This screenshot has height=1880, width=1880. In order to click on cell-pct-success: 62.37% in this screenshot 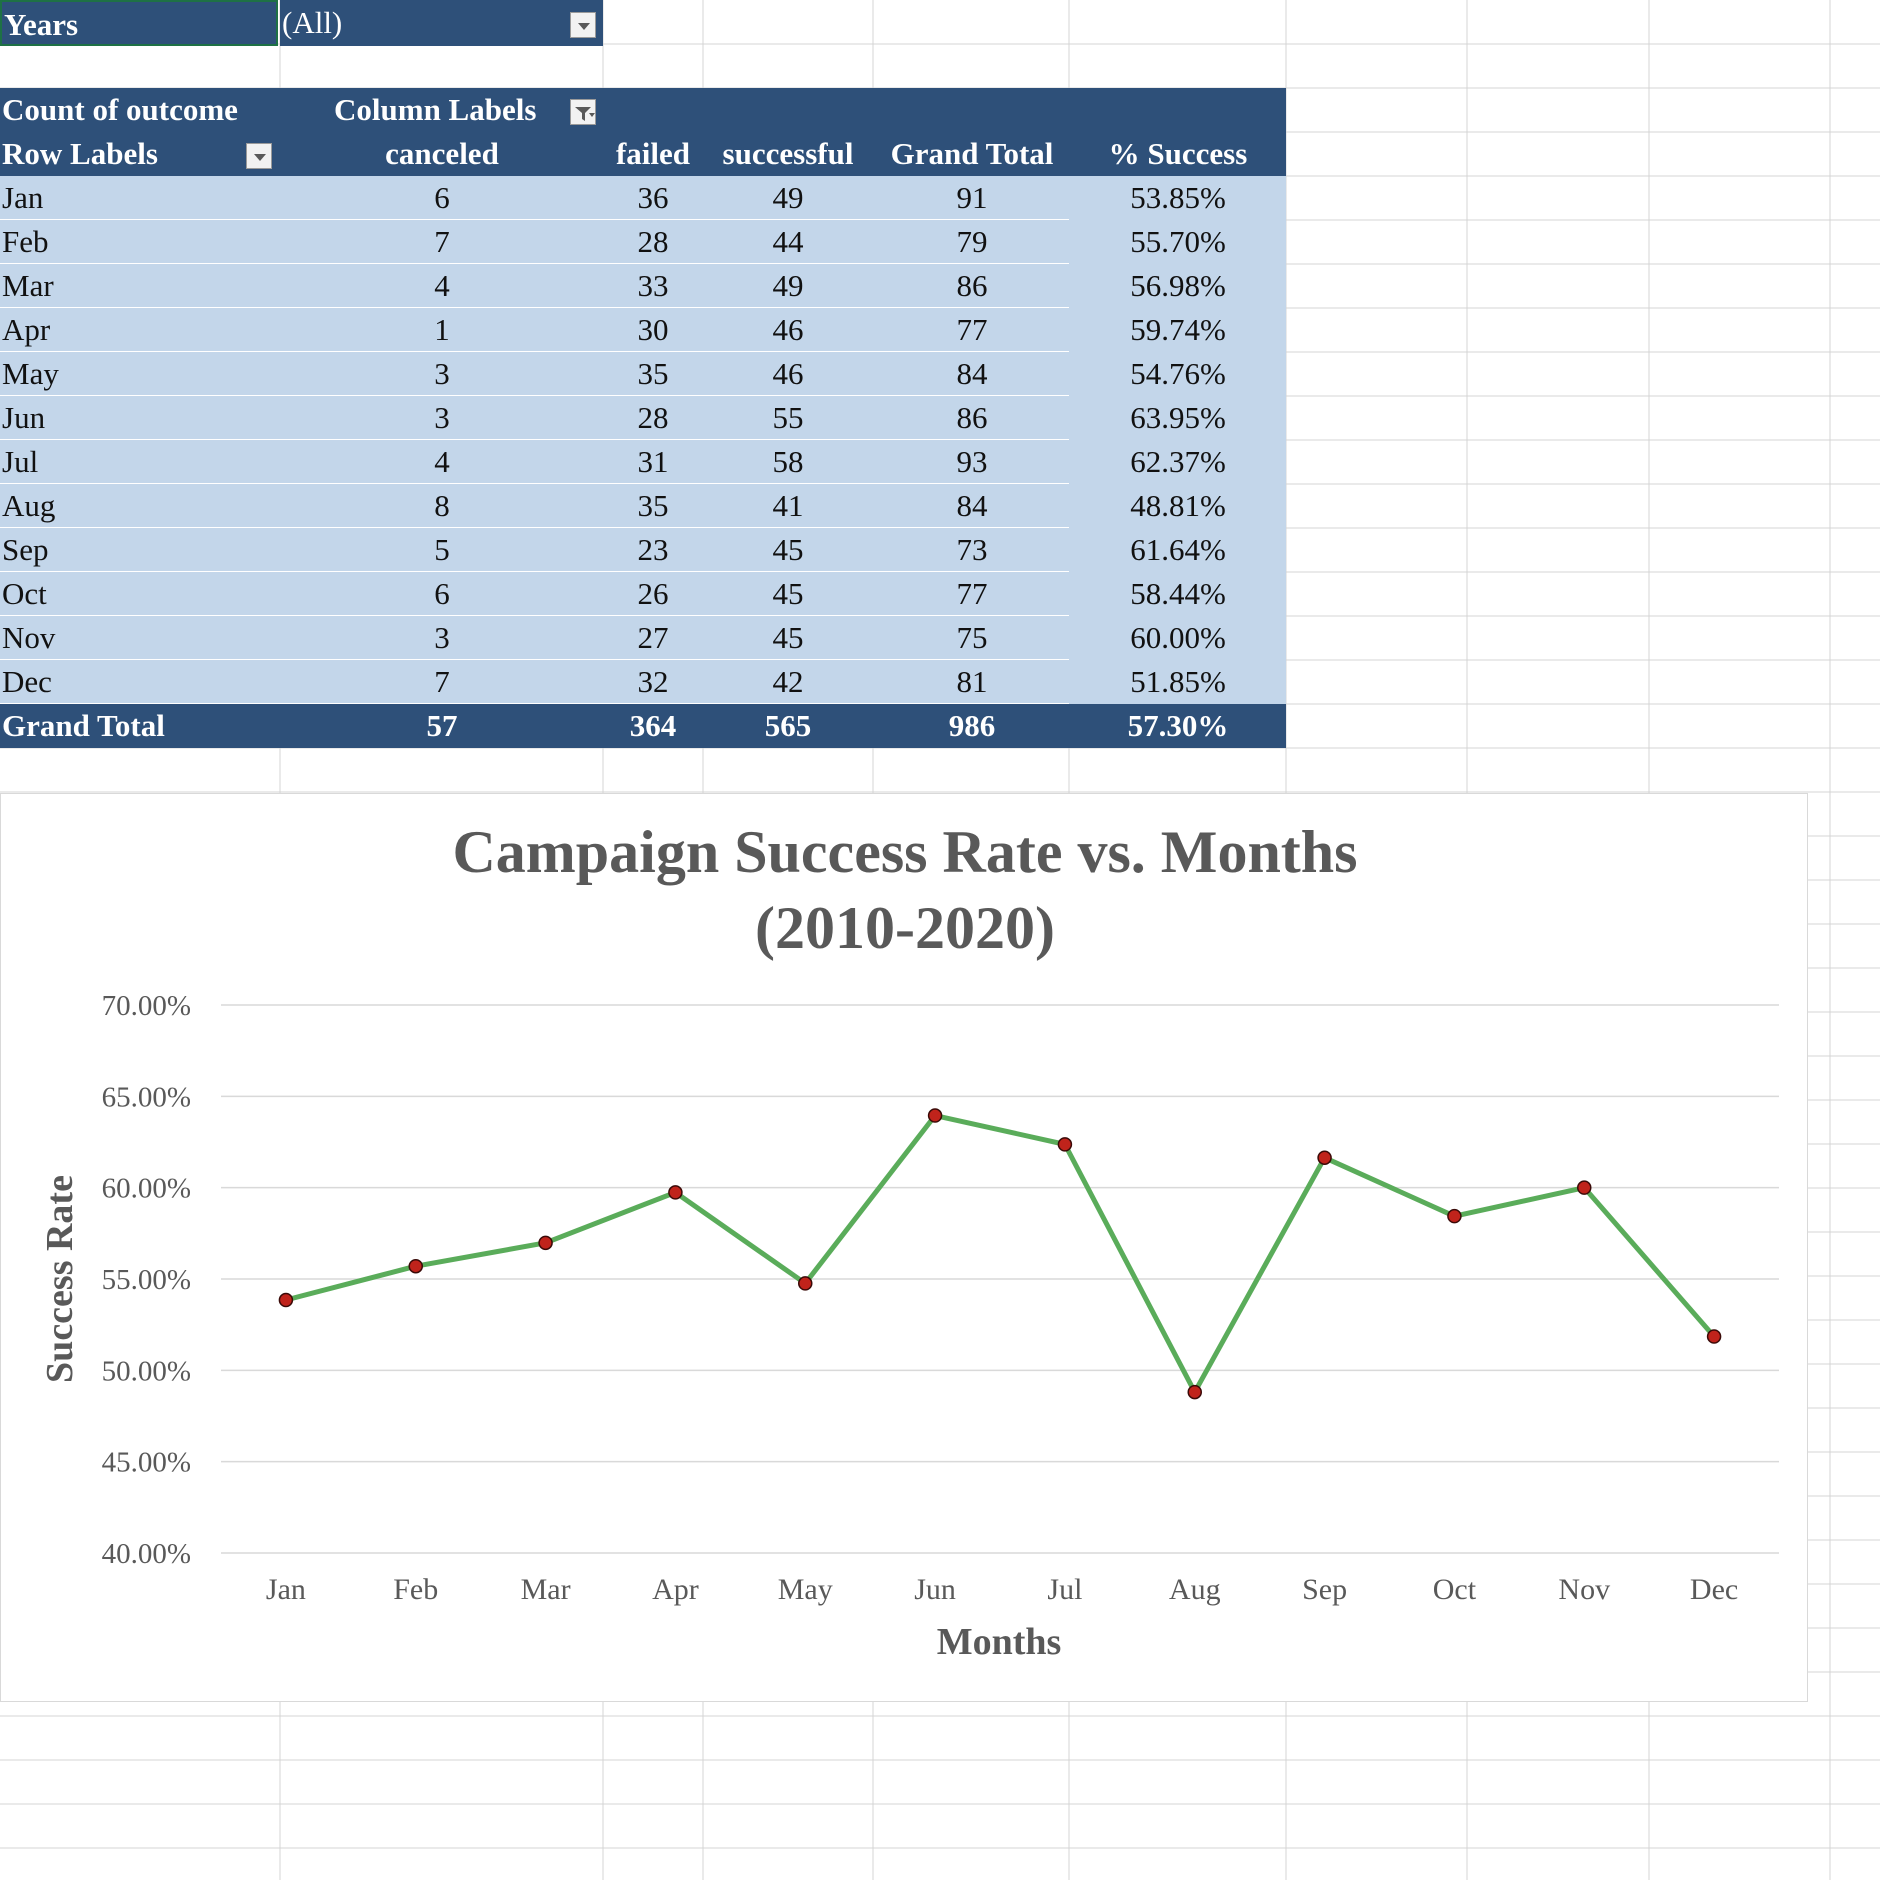, I will do `click(1178, 461)`.